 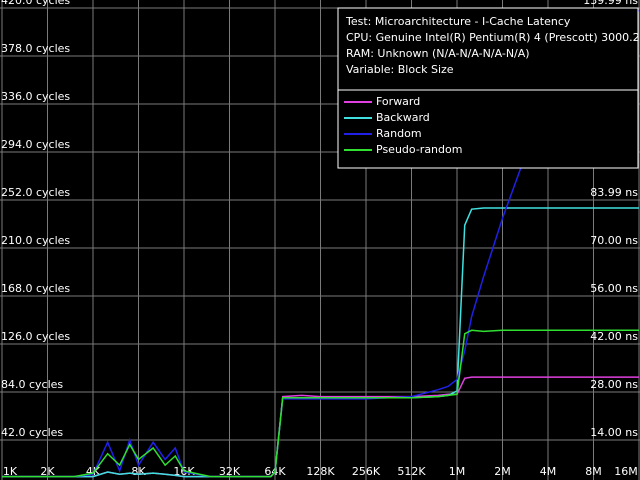 What do you see at coordinates (35, 48) in the screenshot?
I see `y-tick-label: 378.0 cycles` at bounding box center [35, 48].